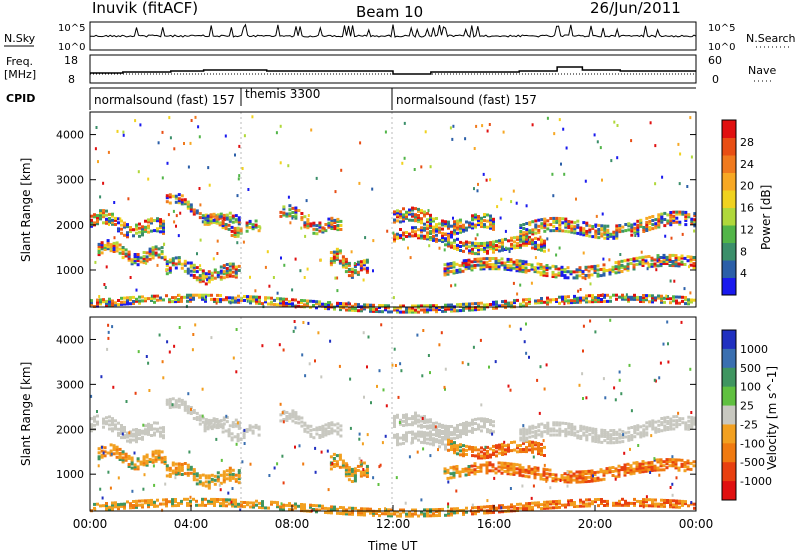 The width and height of the screenshot is (800, 554). What do you see at coordinates (752, 443) in the screenshot?
I see `colorbar-tick-label: -100` at bounding box center [752, 443].